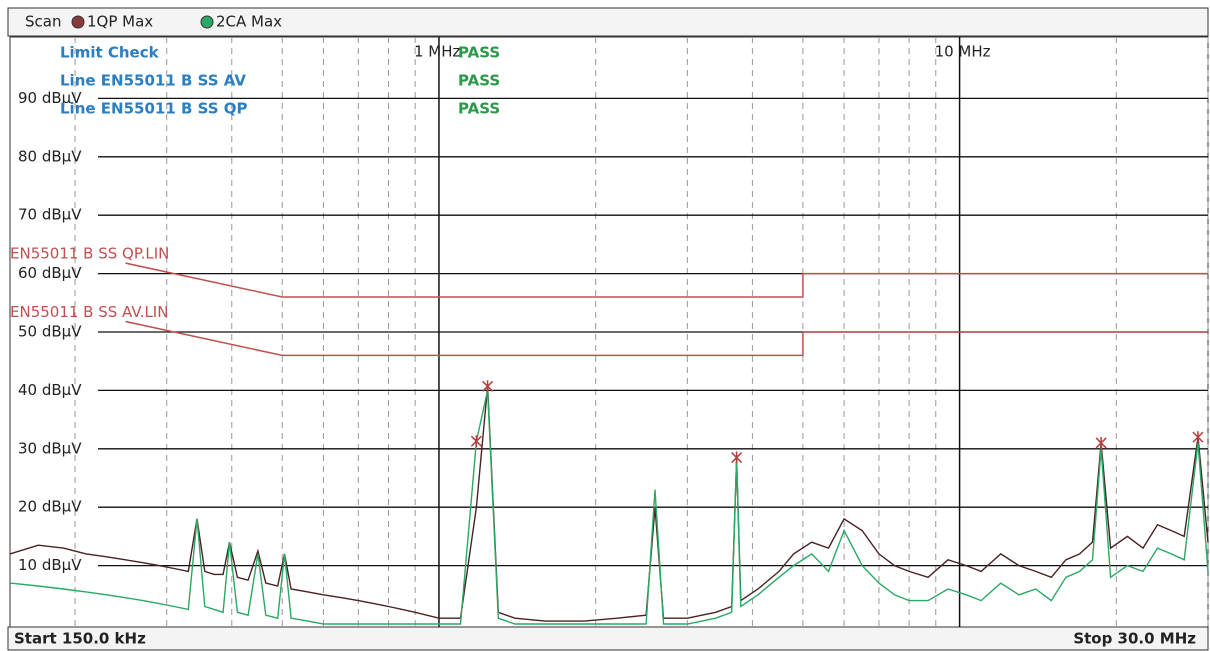  I want to click on y-tick-label: 10 dBµV, so click(50, 565).